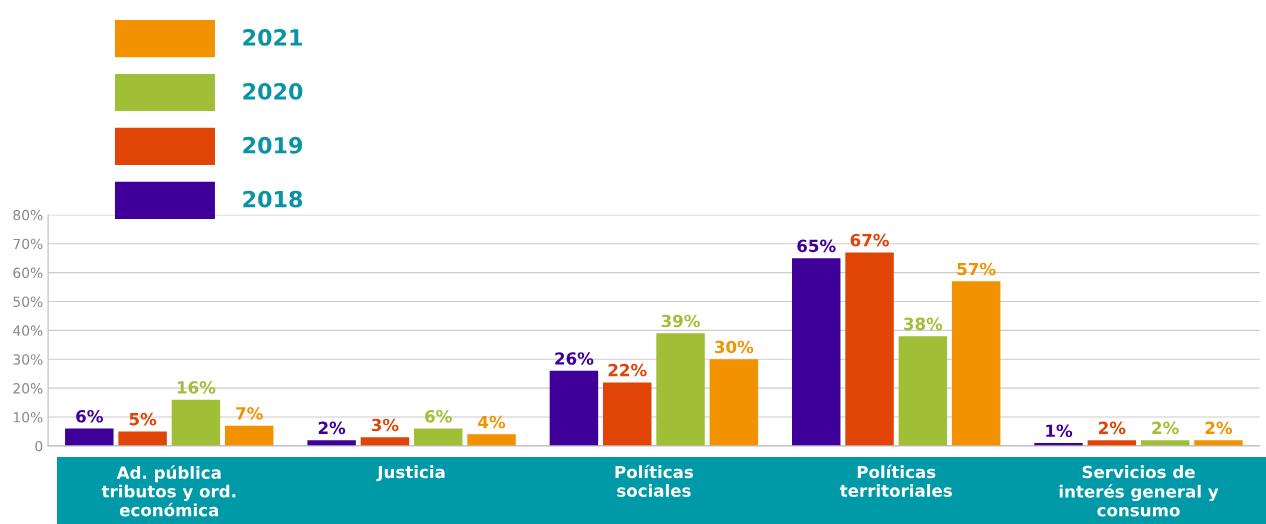  Describe the element at coordinates (168, 491) in the screenshot. I see `x-tick-label: Ad. pública tributos y ord. económica` at that location.